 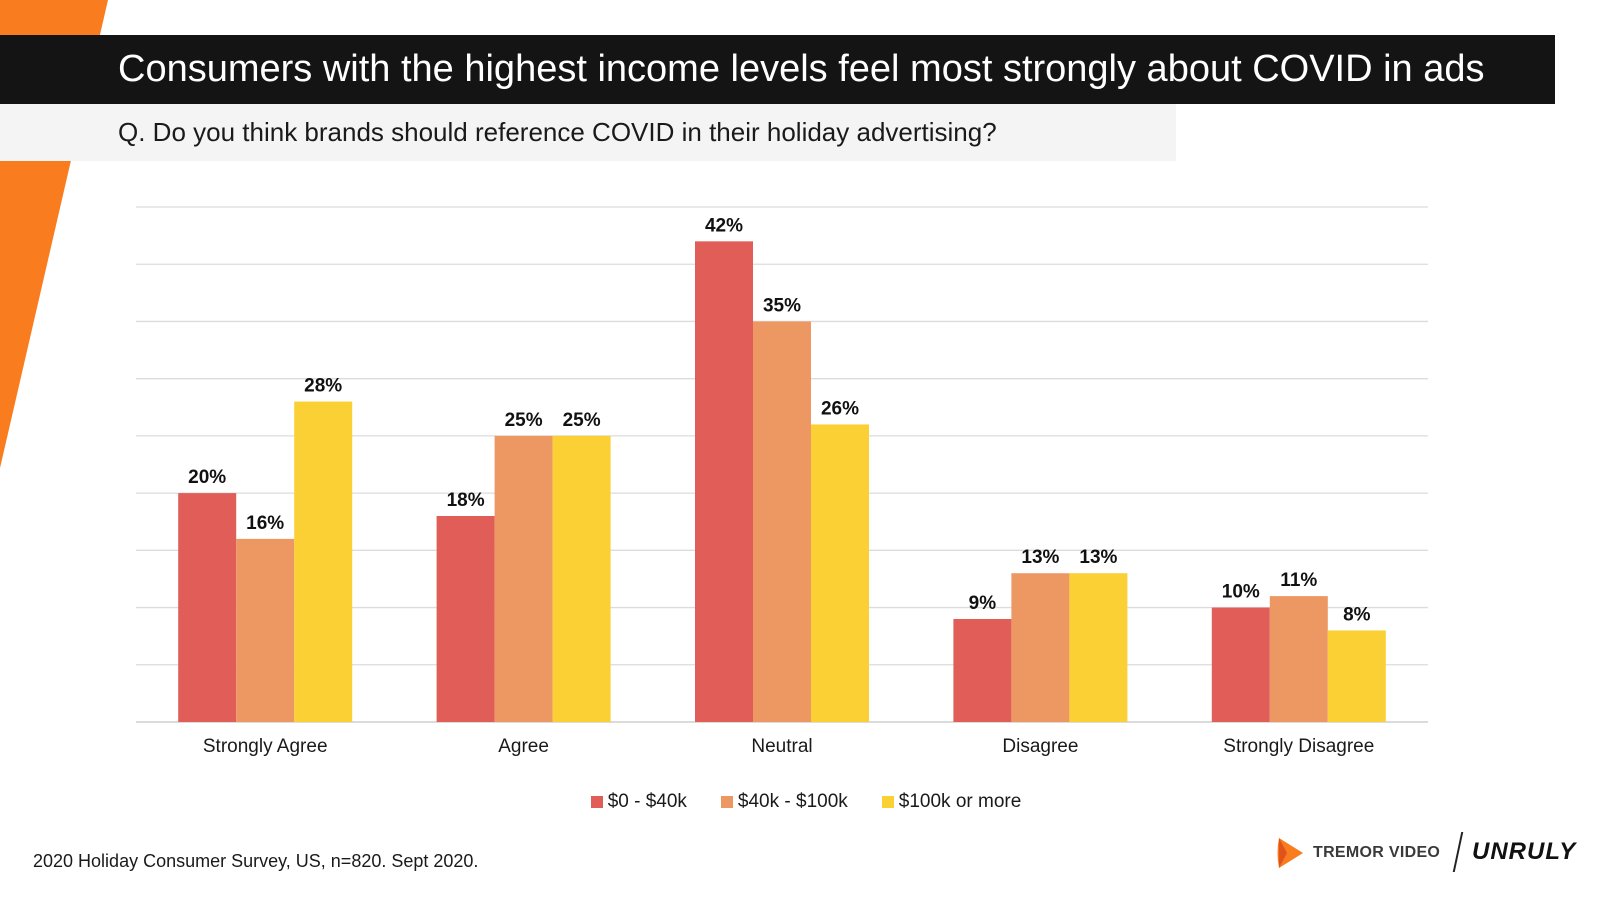 What do you see at coordinates (1524, 851) in the screenshot?
I see `unruly-logo: UNRULY` at bounding box center [1524, 851].